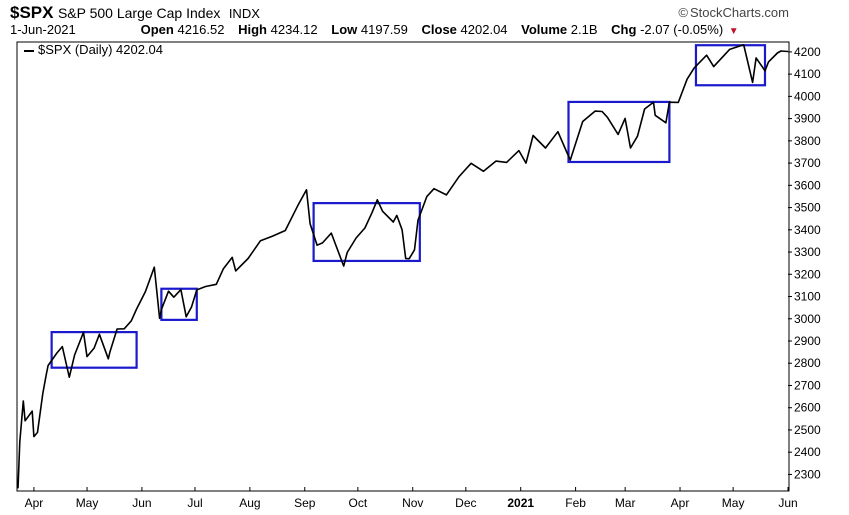 The width and height of the screenshot is (849, 515). I want to click on y-tick-label: 2300, so click(807, 474).